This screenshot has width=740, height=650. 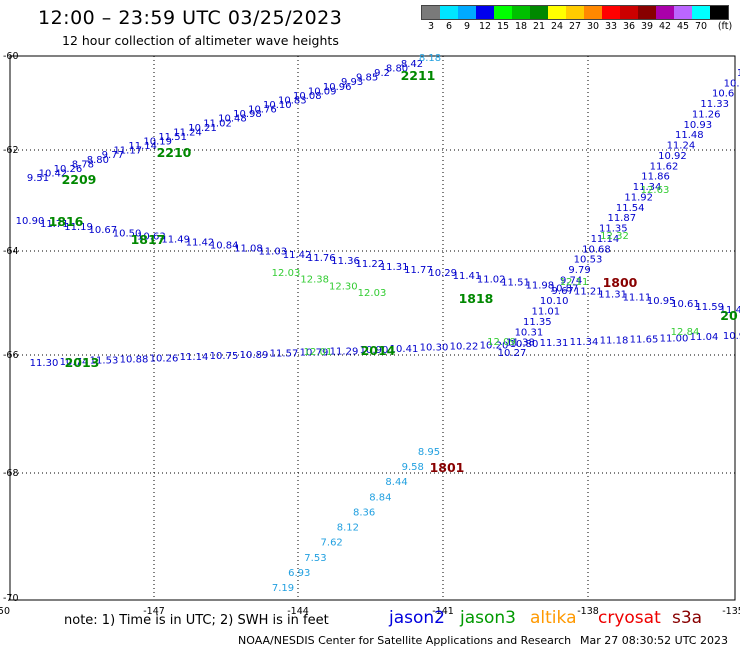 What do you see at coordinates (661, 301) in the screenshot?
I see `swh-value: 10.95` at bounding box center [661, 301].